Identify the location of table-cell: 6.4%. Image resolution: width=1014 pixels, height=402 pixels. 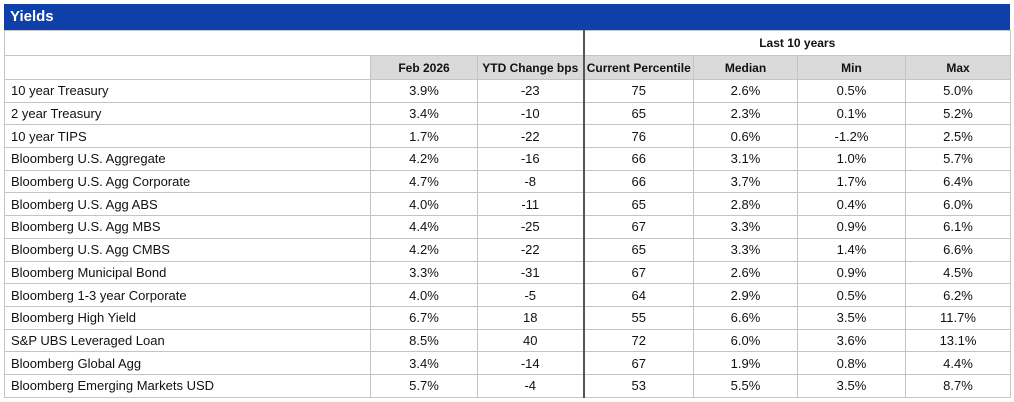
(958, 181).